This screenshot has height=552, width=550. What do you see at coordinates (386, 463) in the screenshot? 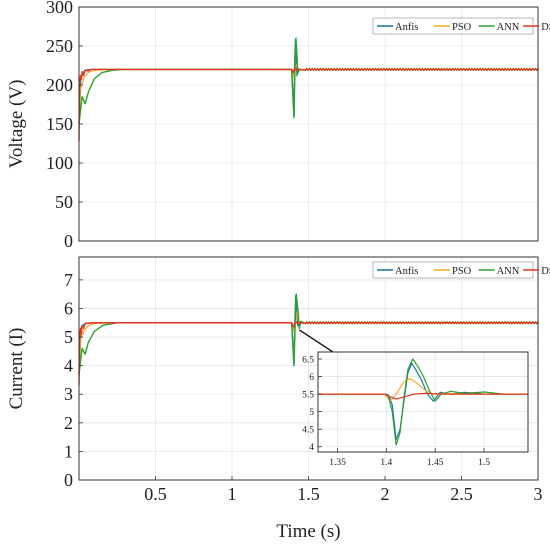
I see `x-tick-label: 1.4` at bounding box center [386, 463].